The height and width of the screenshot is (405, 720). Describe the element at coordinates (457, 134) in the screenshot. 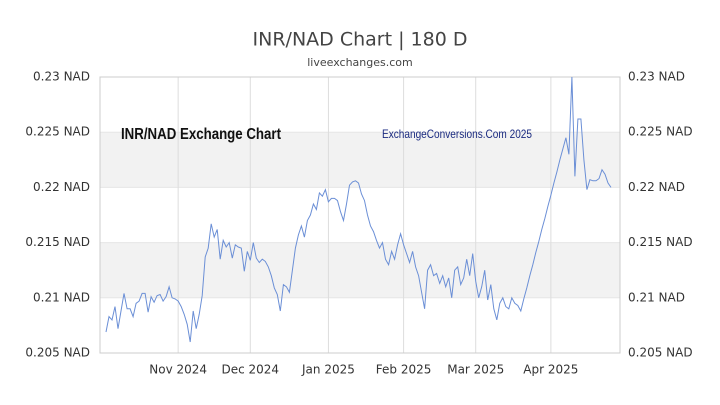

I see `annotation: ExchangeConversions.Com 2025` at that location.